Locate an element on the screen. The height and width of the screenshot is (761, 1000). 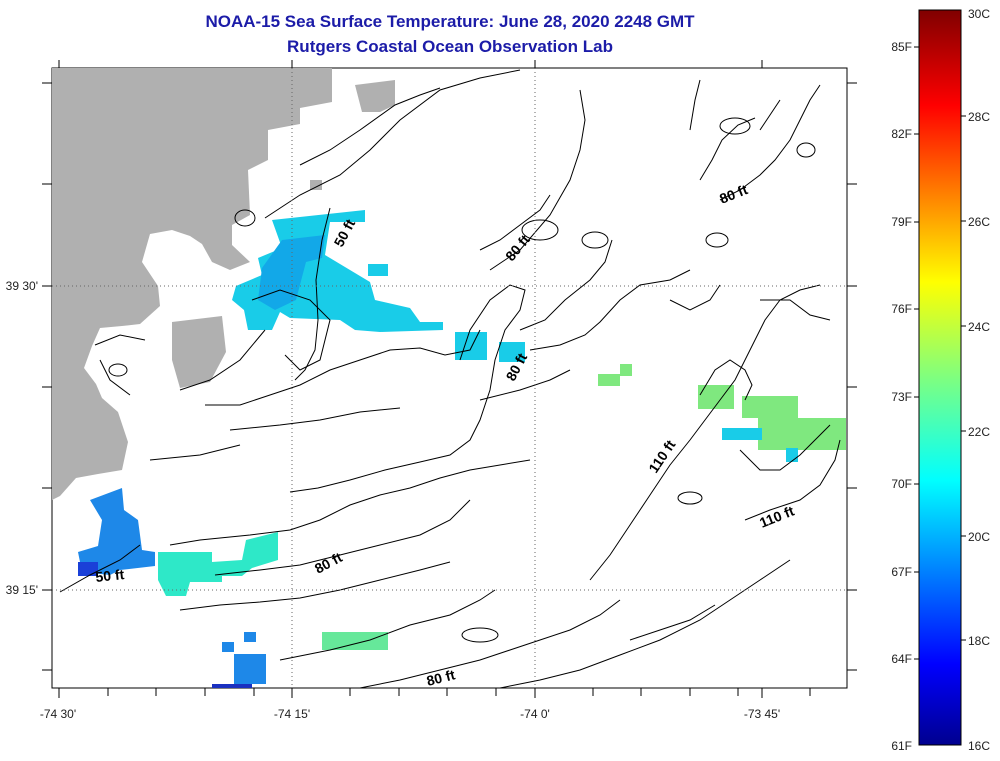
colorbar-f-label: 64F is located at coordinates (901, 659).